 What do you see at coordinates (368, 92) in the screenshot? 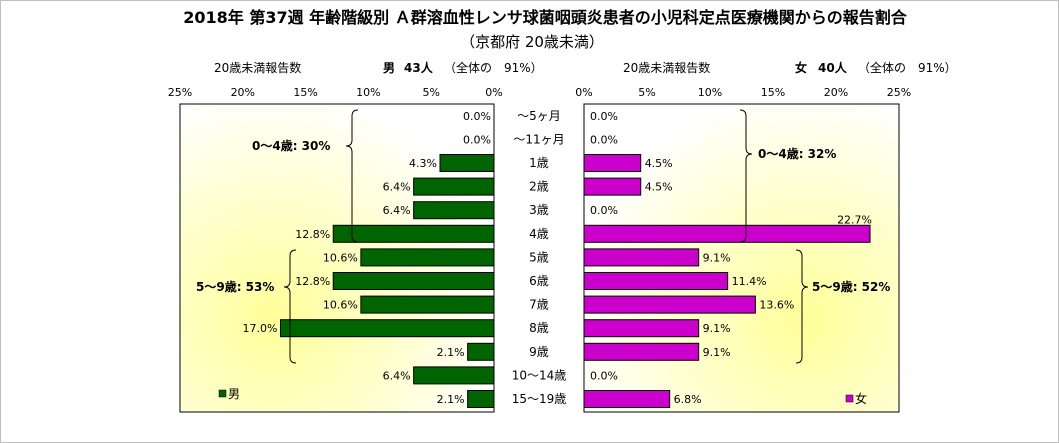
I see `male-x-tick-label: 10%` at bounding box center [368, 92].